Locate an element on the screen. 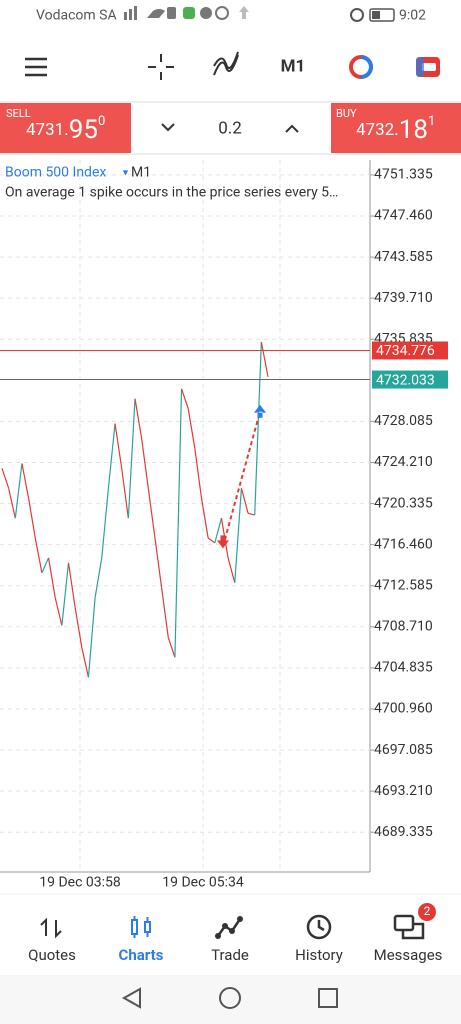  back-button is located at coordinates (131, 998).